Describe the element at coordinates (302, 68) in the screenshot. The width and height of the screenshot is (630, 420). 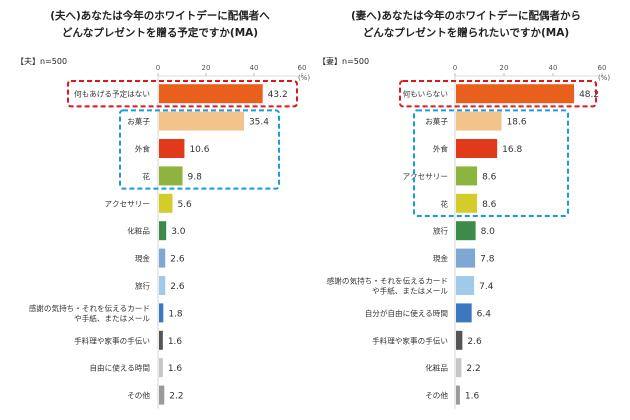
I see `husband-tick-label: 60` at that location.